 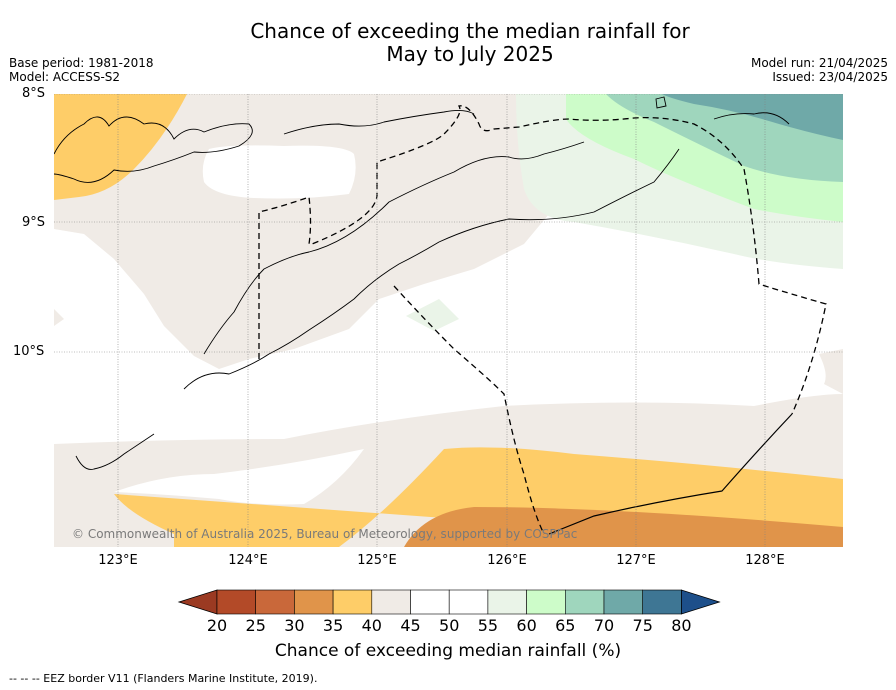 What do you see at coordinates (115, 451) in the screenshot?
I see `coastline-rote` at bounding box center [115, 451].